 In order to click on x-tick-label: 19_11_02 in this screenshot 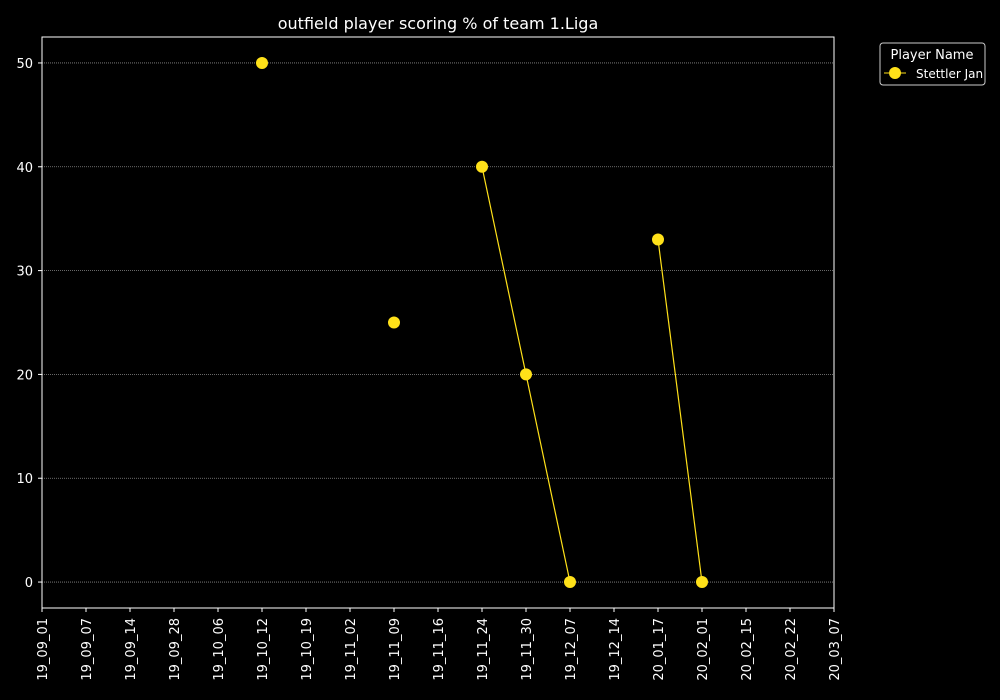, I will do `click(351, 649)`.